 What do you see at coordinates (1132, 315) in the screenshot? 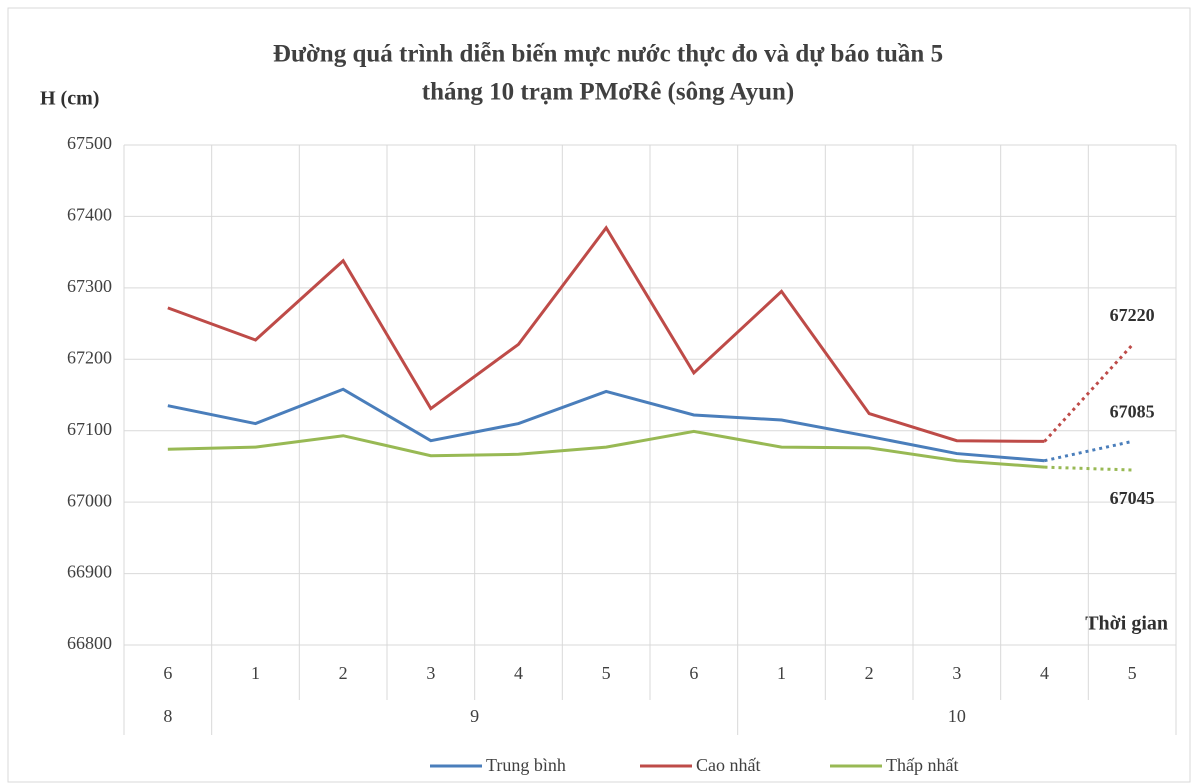
I see `annotation: 67220` at bounding box center [1132, 315].